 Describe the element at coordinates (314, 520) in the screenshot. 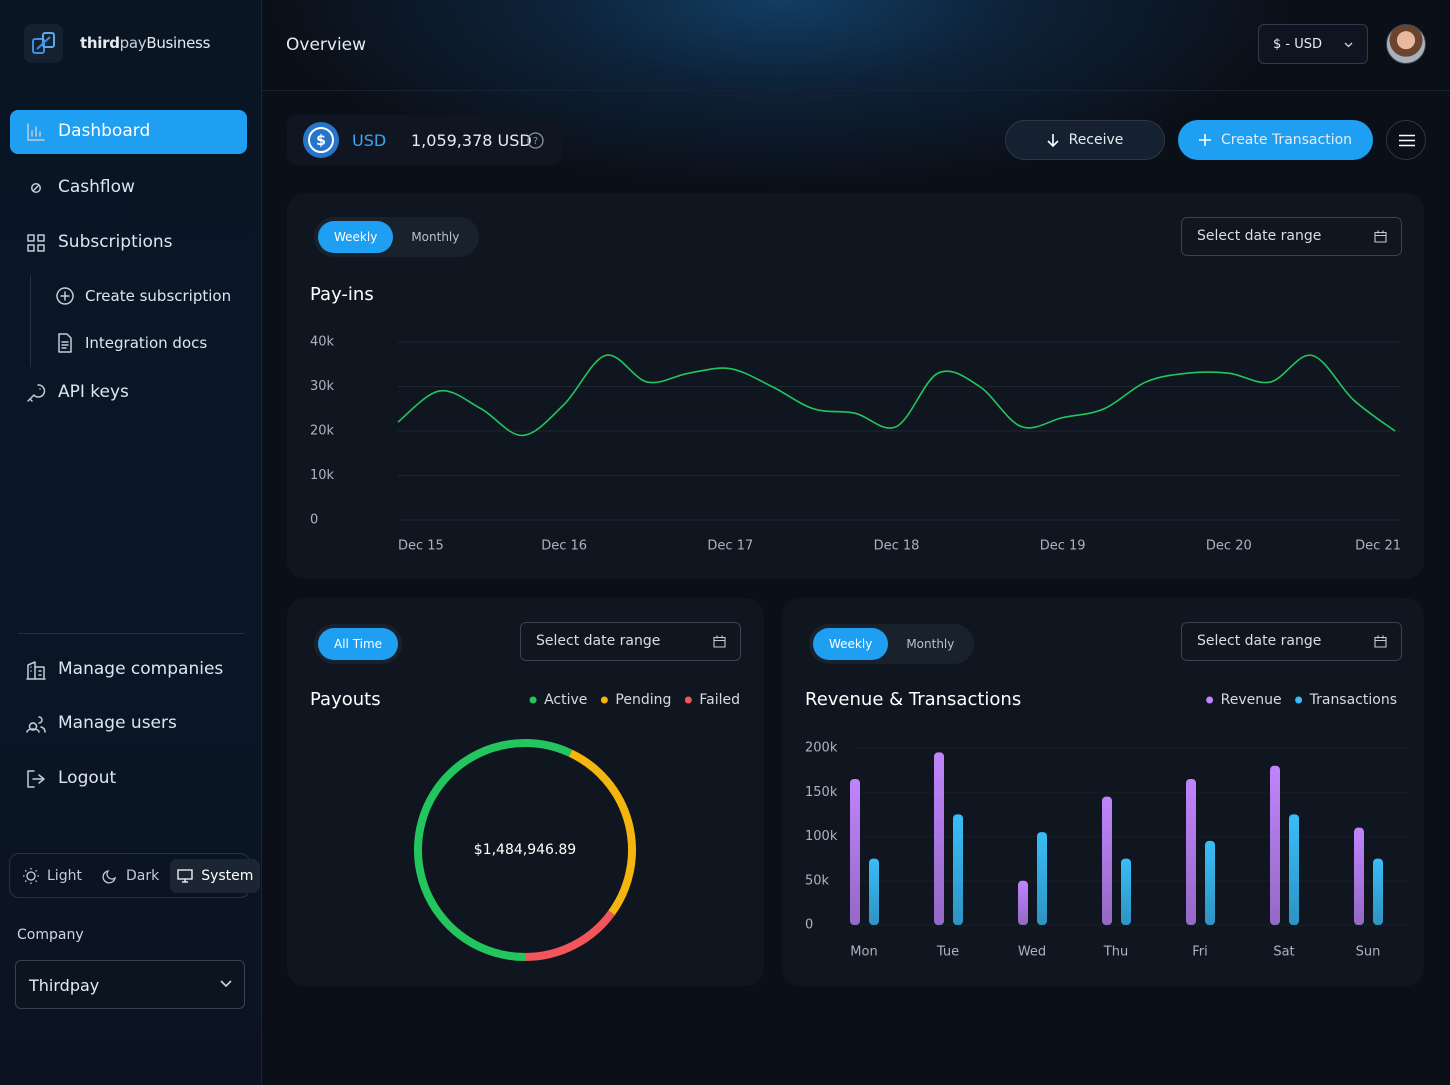

I see `y-tick-label: 0` at that location.